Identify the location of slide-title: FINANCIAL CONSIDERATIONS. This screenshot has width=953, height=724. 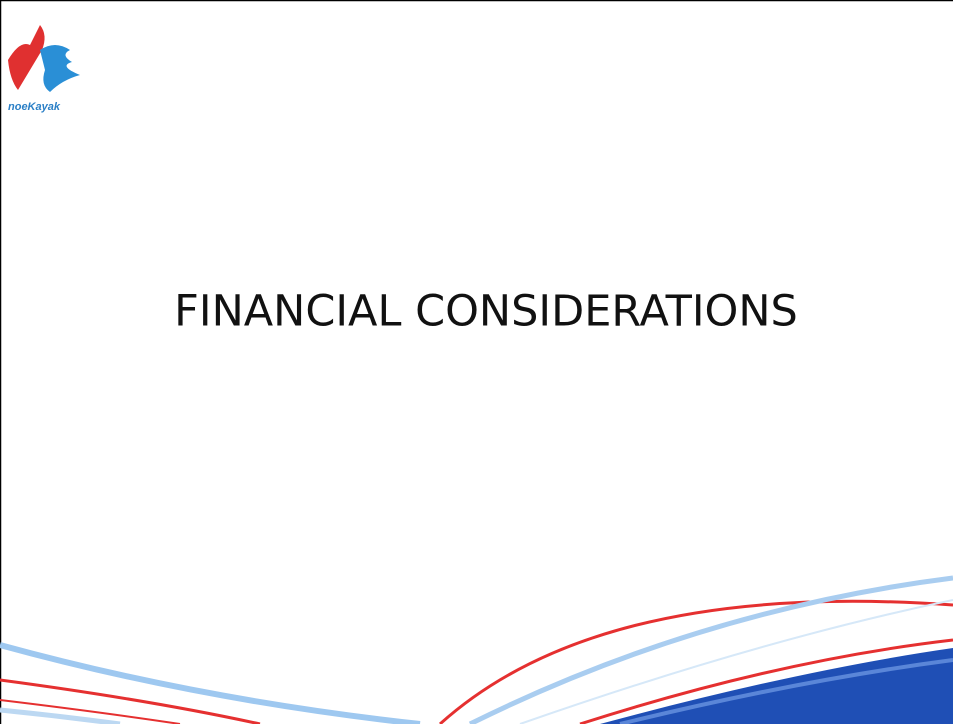
(486, 312).